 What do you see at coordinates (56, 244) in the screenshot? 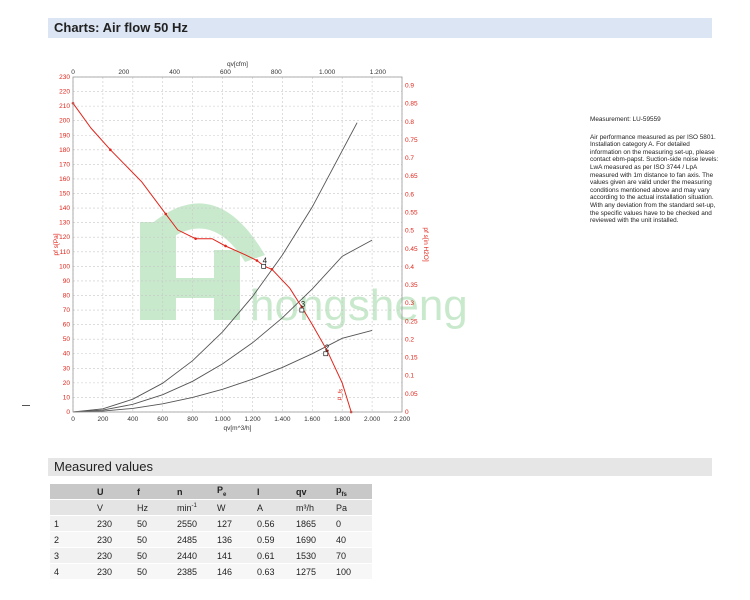
I see `y-axis-title: pf s[Pa]` at bounding box center [56, 244].